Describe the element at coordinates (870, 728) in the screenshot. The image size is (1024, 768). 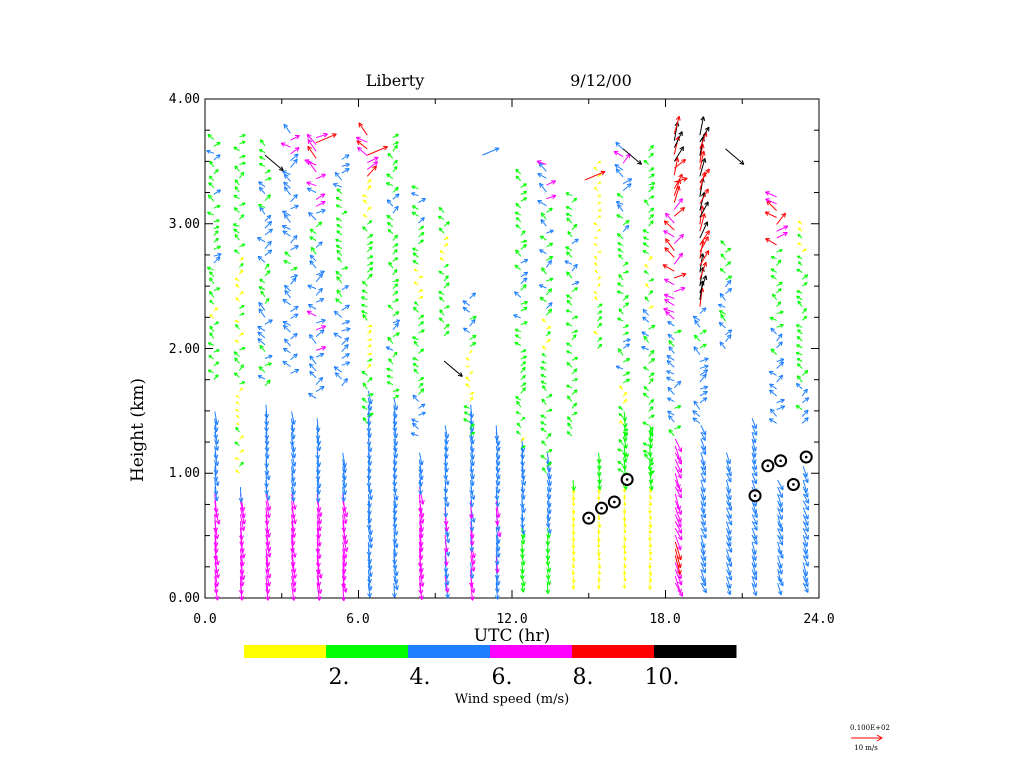
I see `reference-vector-value: 0.100E+02` at that location.